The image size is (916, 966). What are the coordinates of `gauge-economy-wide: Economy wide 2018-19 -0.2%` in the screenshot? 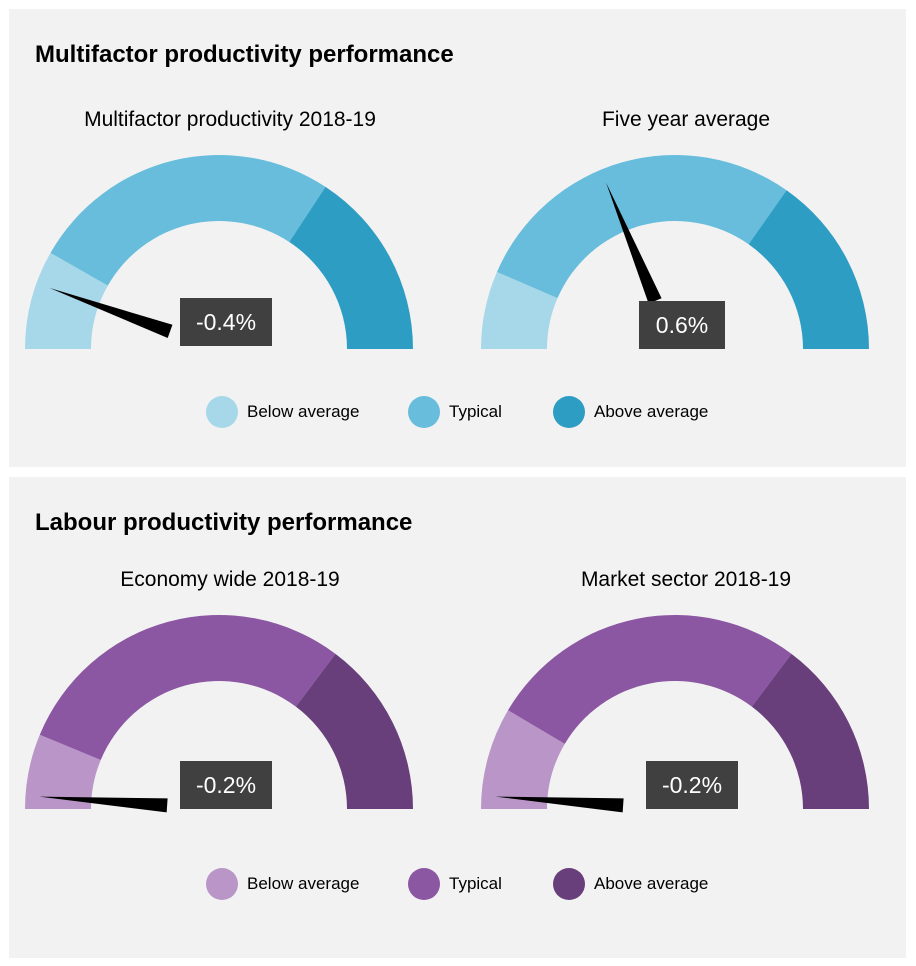 It's located at (230, 693).